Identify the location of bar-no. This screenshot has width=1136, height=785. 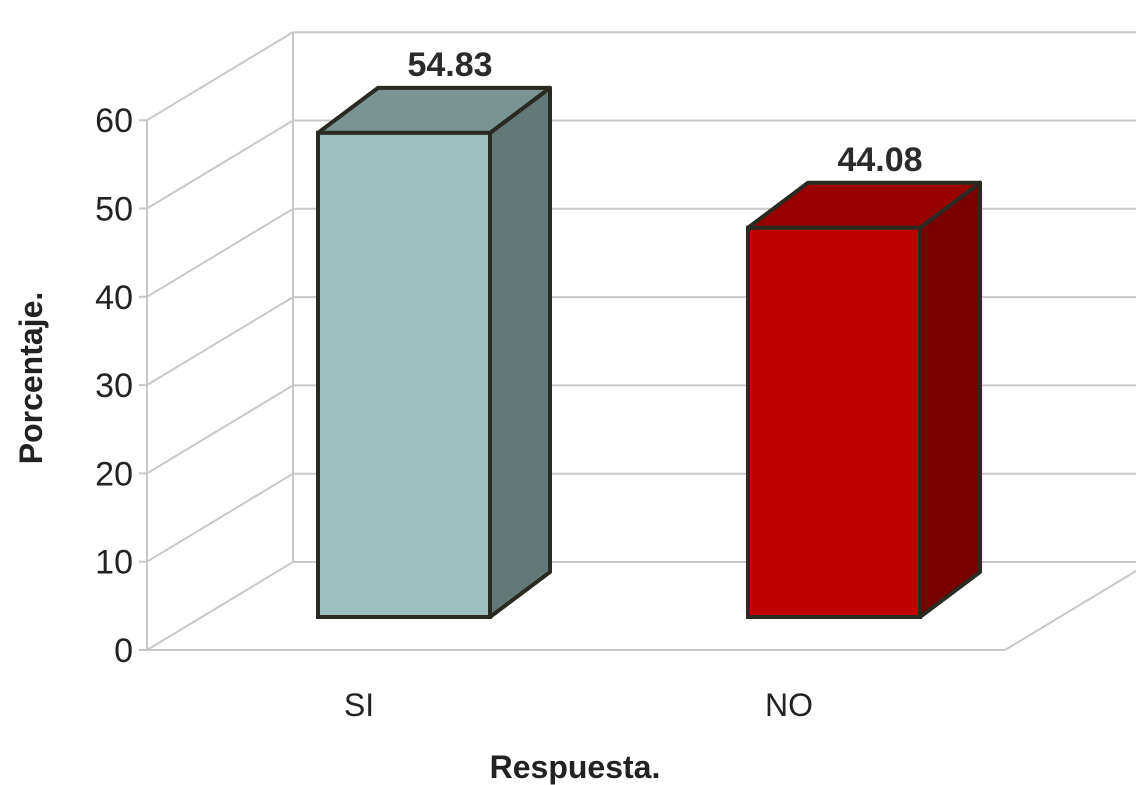
(864, 400).